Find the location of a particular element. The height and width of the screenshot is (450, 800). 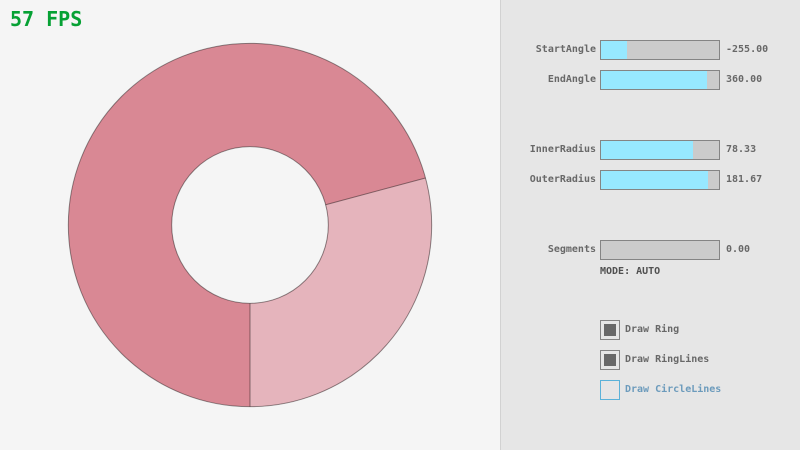

slider-end-angle-value: 360.00 is located at coordinates (744, 79).